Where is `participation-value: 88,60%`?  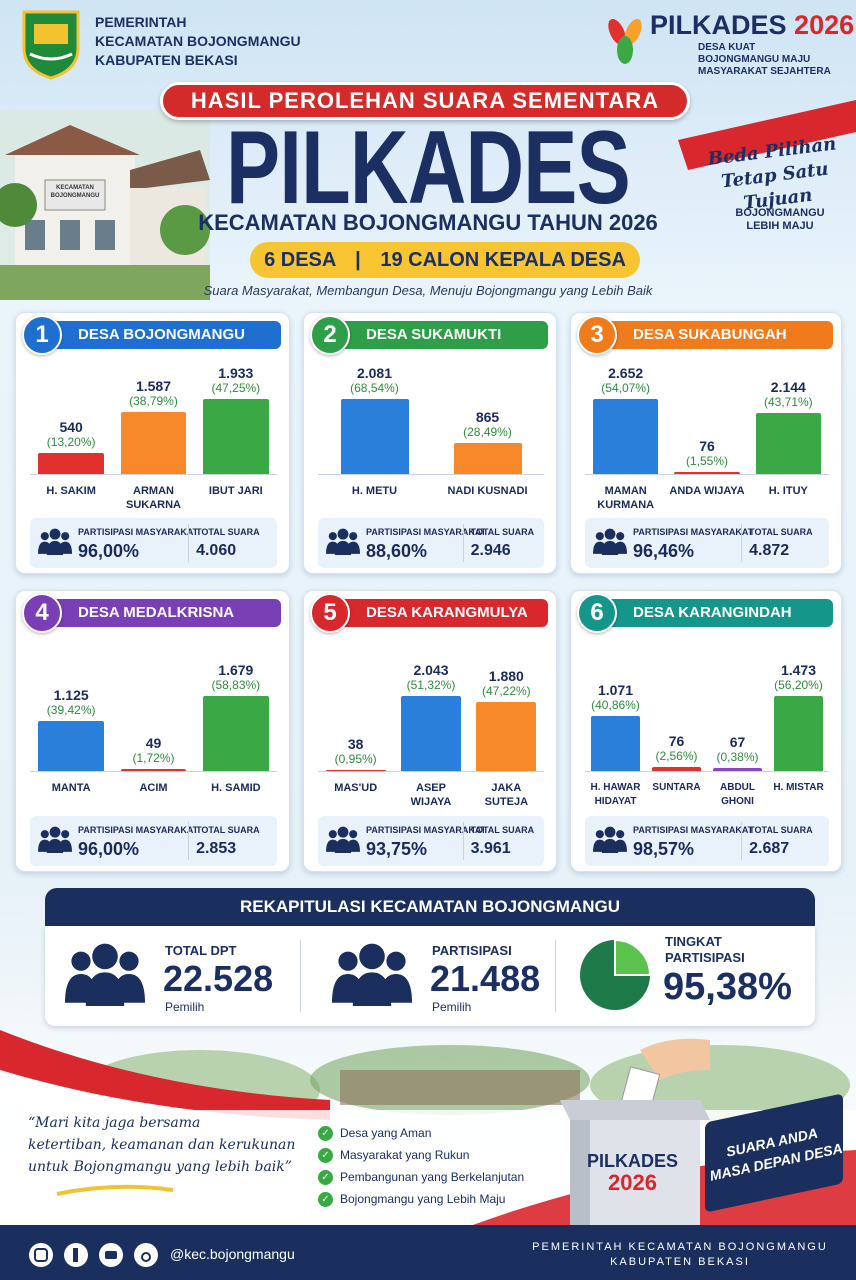
participation-value: 88,60% is located at coordinates (397, 551).